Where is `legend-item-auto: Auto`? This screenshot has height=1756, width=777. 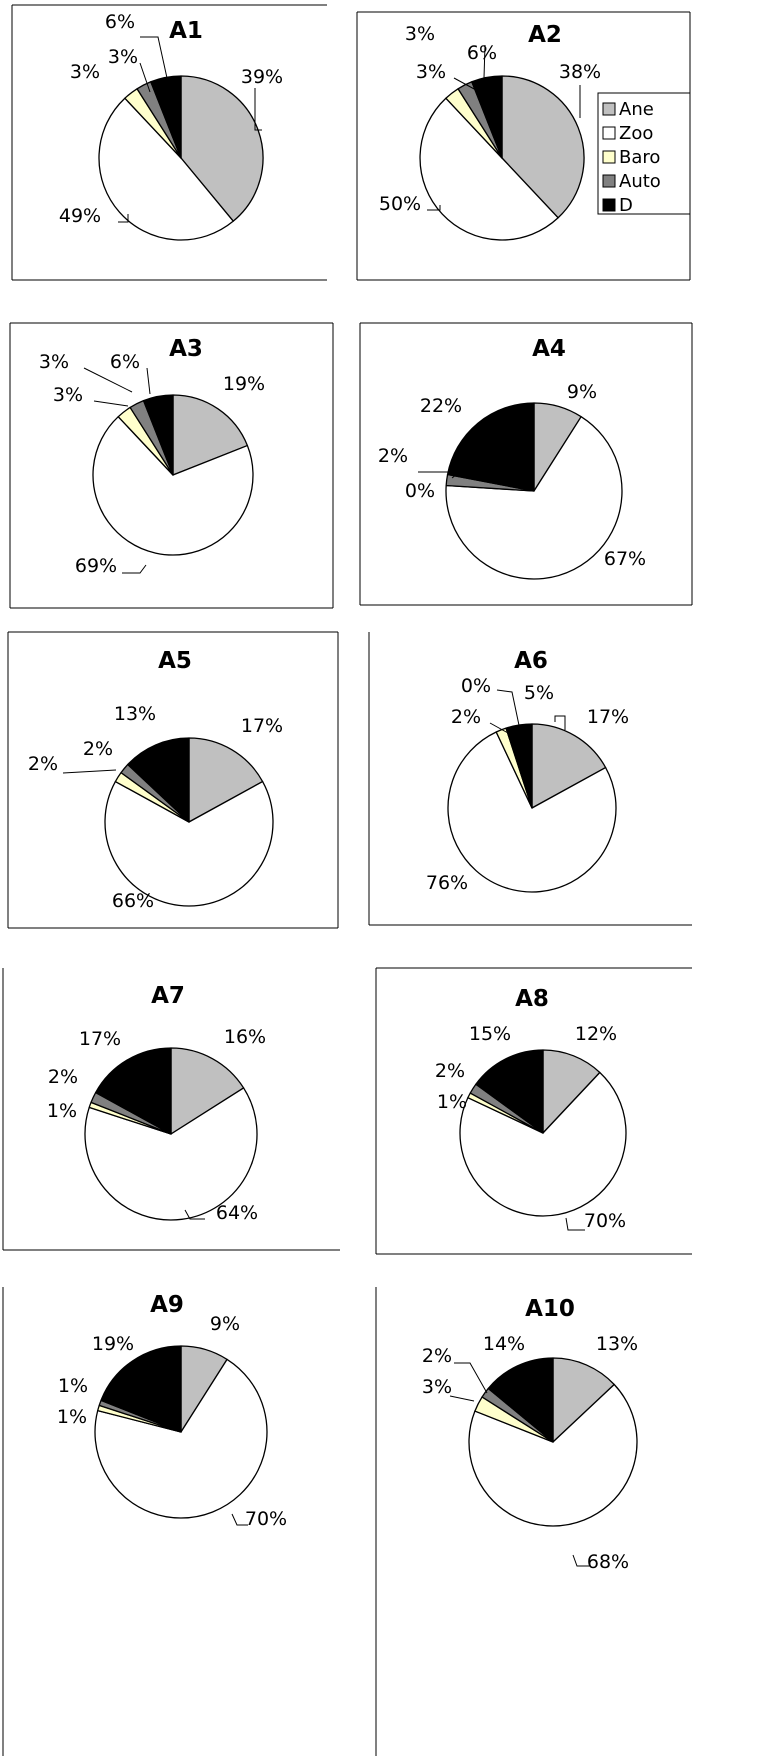 legend-item-auto: Auto is located at coordinates (631, 181).